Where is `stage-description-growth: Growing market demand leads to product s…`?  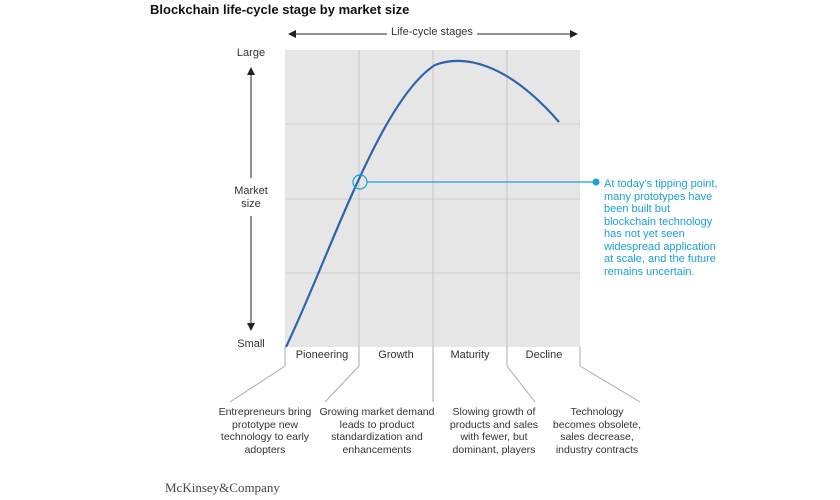 stage-description-growth: Growing market demand leads to product s… is located at coordinates (377, 431).